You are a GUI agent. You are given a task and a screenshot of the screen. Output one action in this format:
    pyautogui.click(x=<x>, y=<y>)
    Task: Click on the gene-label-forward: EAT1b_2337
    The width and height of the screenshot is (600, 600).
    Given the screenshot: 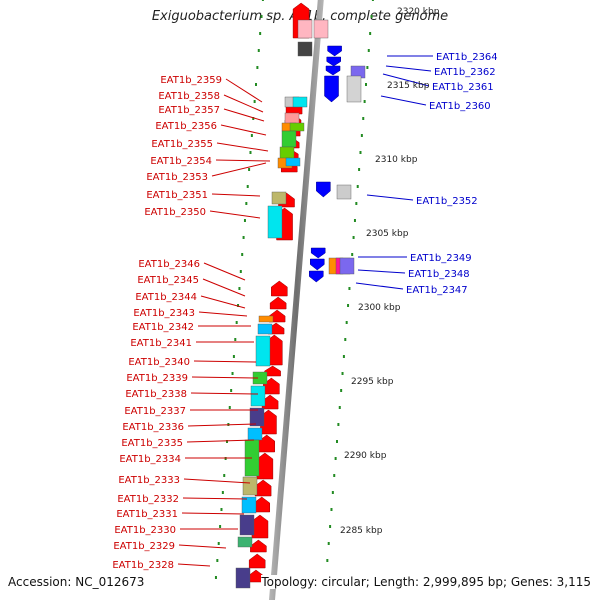 What is the action you would take?
    pyautogui.click(x=155, y=411)
    